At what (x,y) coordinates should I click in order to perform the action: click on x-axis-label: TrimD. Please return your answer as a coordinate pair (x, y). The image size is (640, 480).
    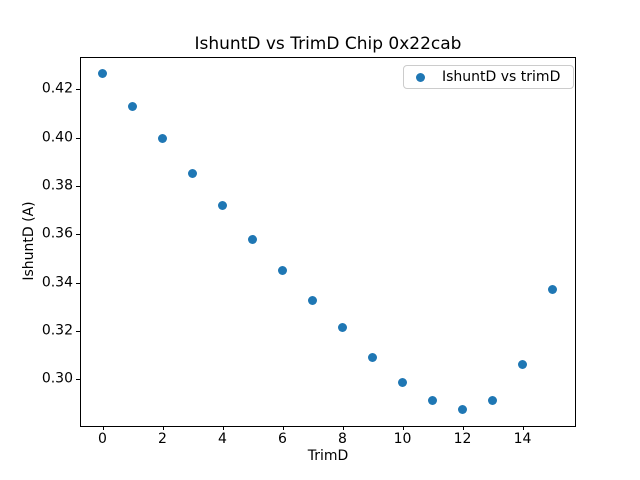
    Looking at the image, I should click on (328, 456).